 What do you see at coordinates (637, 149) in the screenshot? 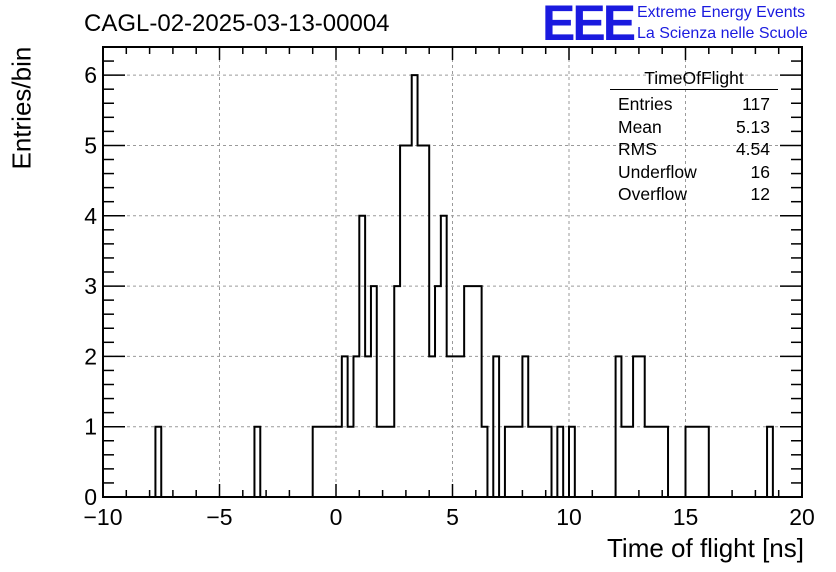
I see `stats-label: RMS` at bounding box center [637, 149].